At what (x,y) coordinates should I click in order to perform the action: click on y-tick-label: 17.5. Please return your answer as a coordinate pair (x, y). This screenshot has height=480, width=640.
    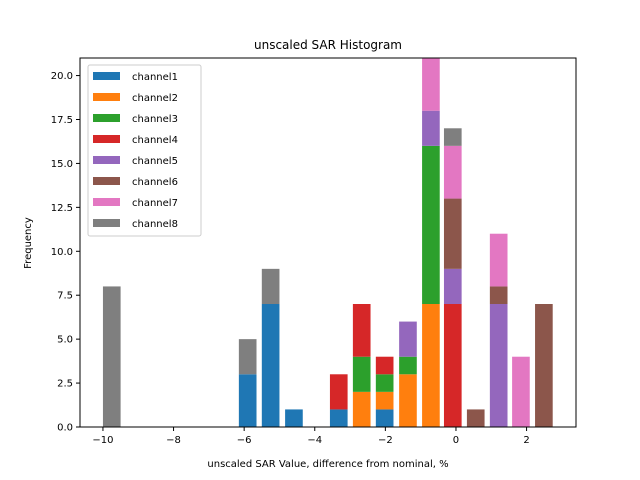
    Looking at the image, I should click on (62, 120).